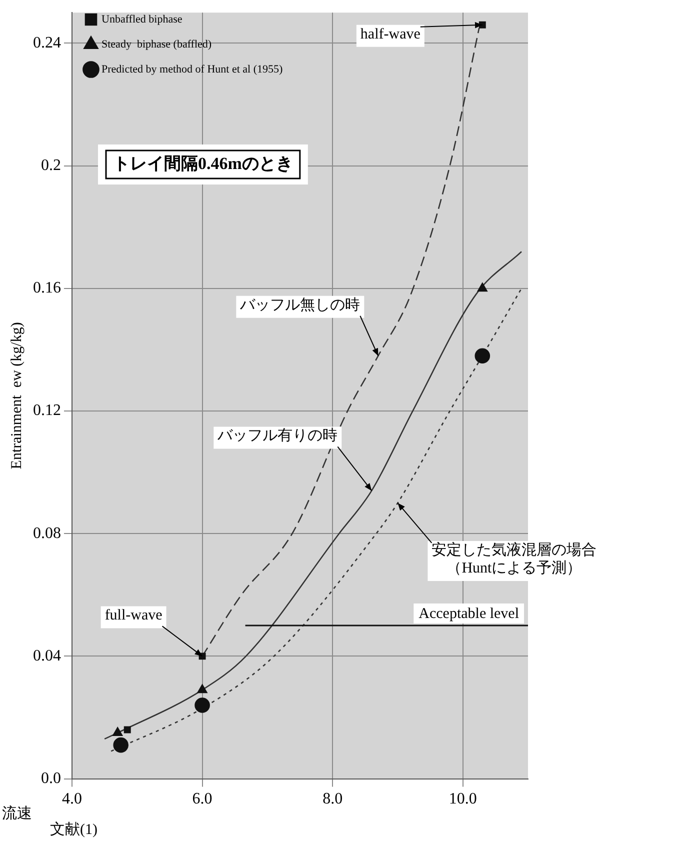  Describe the element at coordinates (202, 799) in the screenshot. I see `x-tick-label: 6.0` at that location.